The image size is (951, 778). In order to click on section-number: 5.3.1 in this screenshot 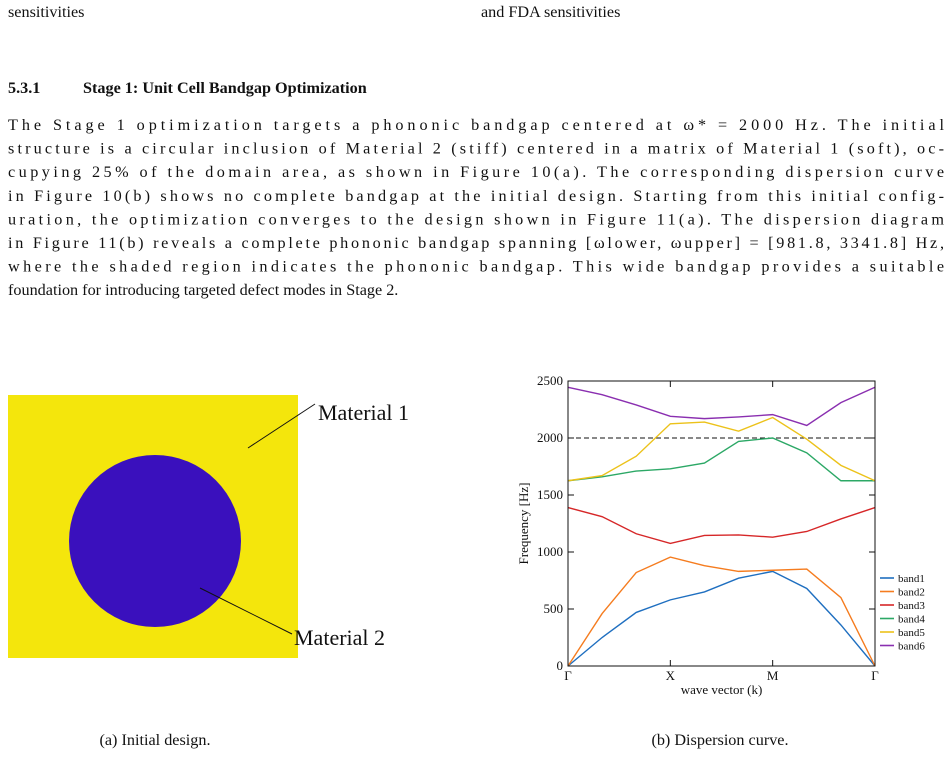, I will do `click(24, 88)`.